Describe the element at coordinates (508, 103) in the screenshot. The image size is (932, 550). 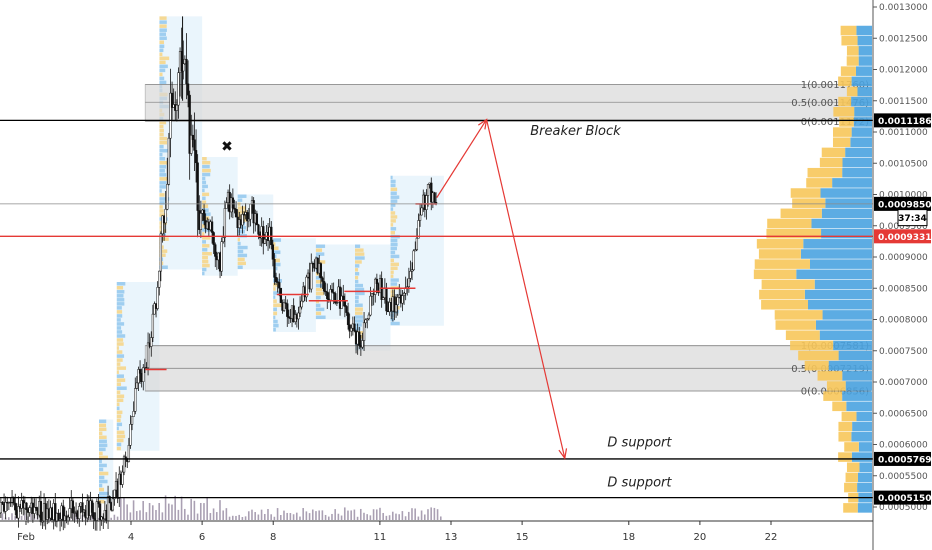
I see `fib-zone-upper` at that location.